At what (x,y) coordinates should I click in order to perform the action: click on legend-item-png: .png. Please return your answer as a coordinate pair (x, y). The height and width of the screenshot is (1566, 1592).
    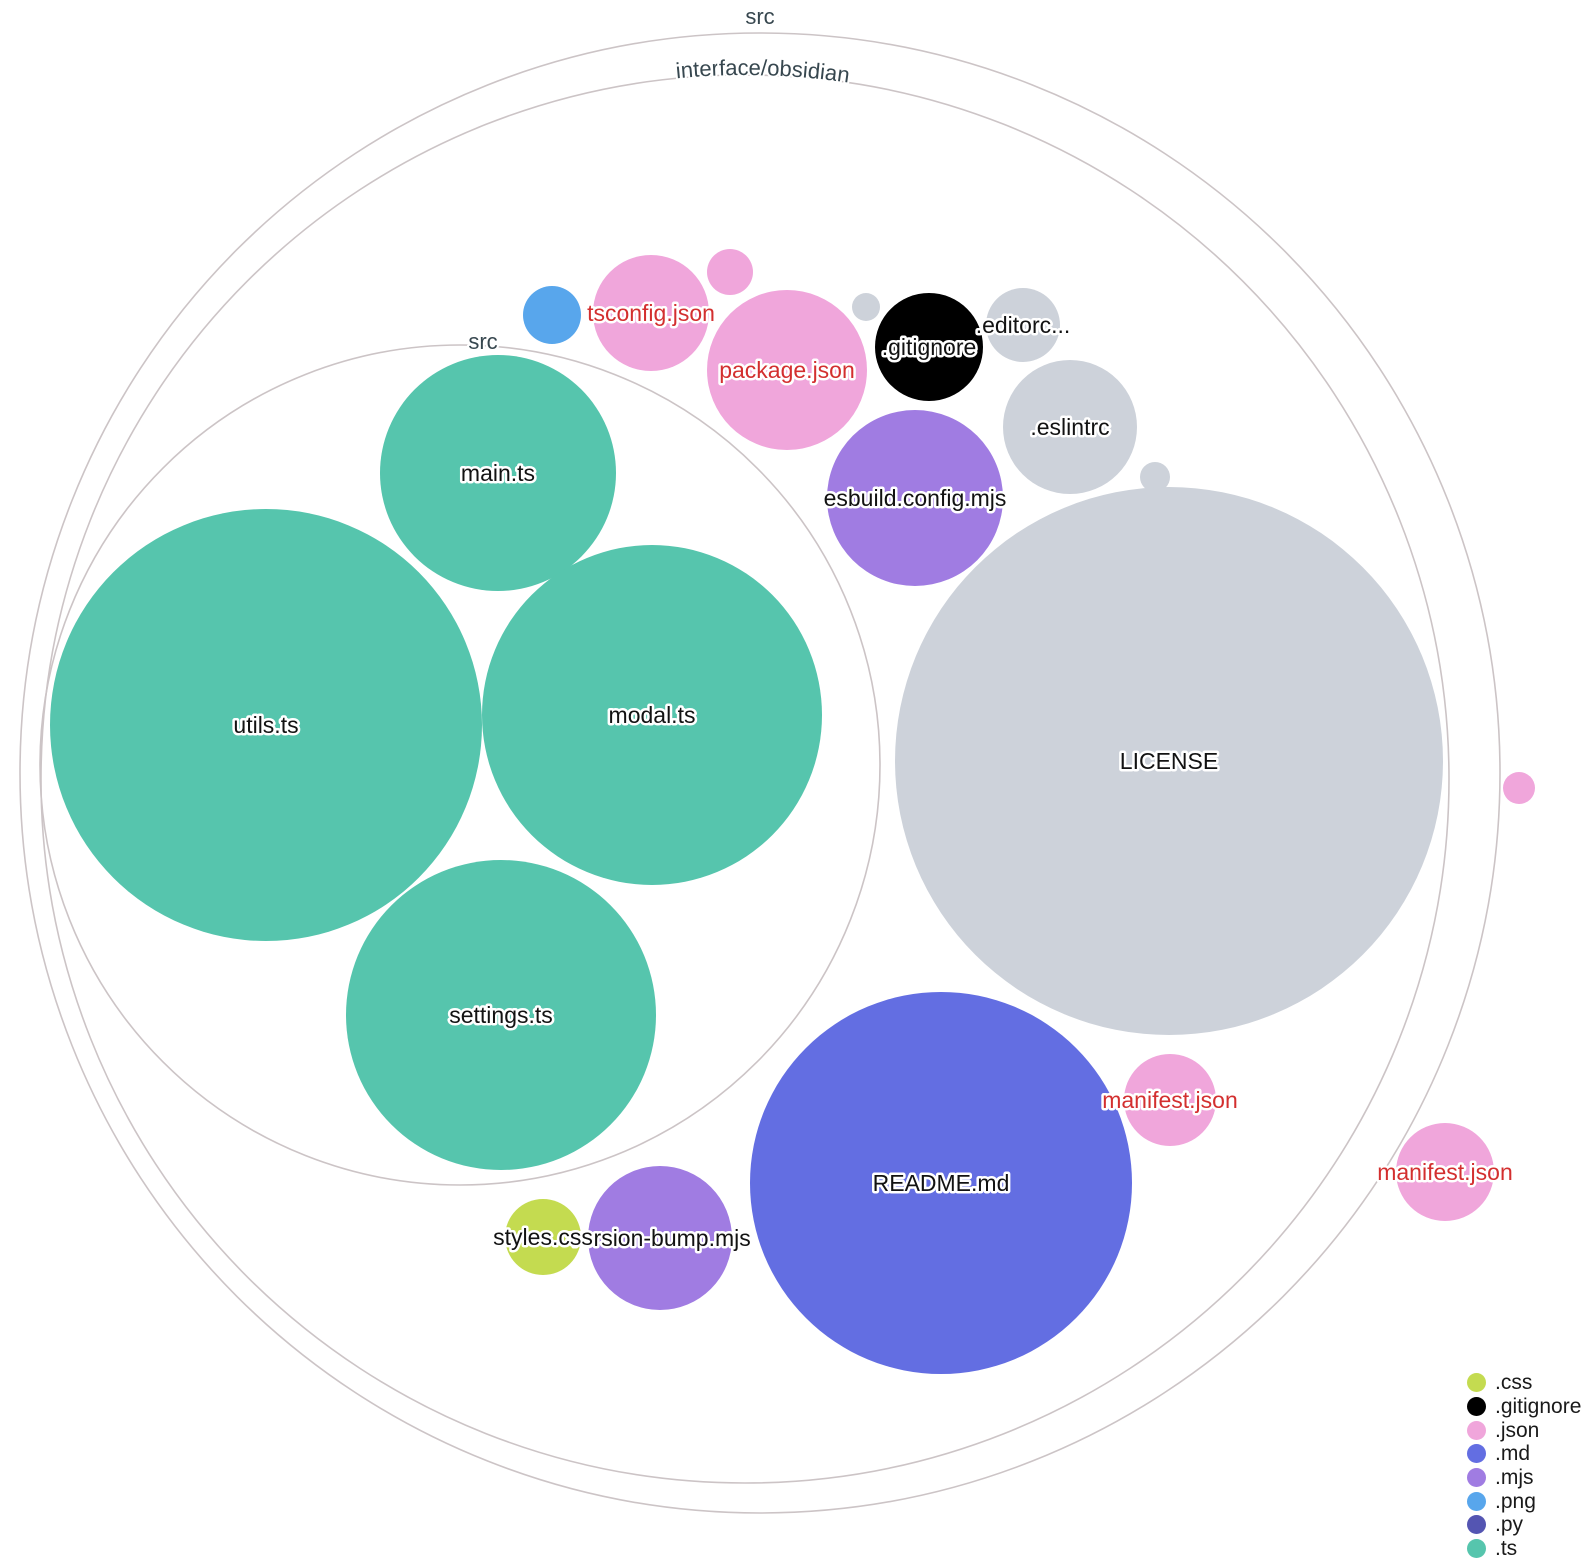
    Looking at the image, I should click on (1524, 1501).